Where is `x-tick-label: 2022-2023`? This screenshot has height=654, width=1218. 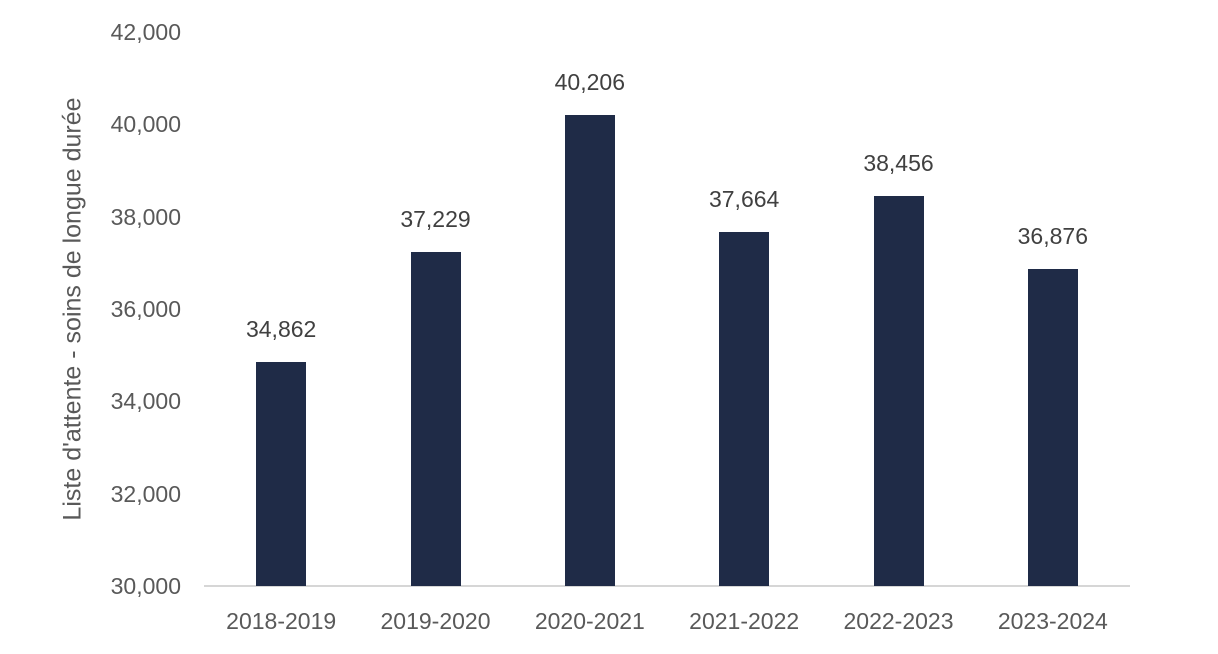 x-tick-label: 2022-2023 is located at coordinates (898, 621).